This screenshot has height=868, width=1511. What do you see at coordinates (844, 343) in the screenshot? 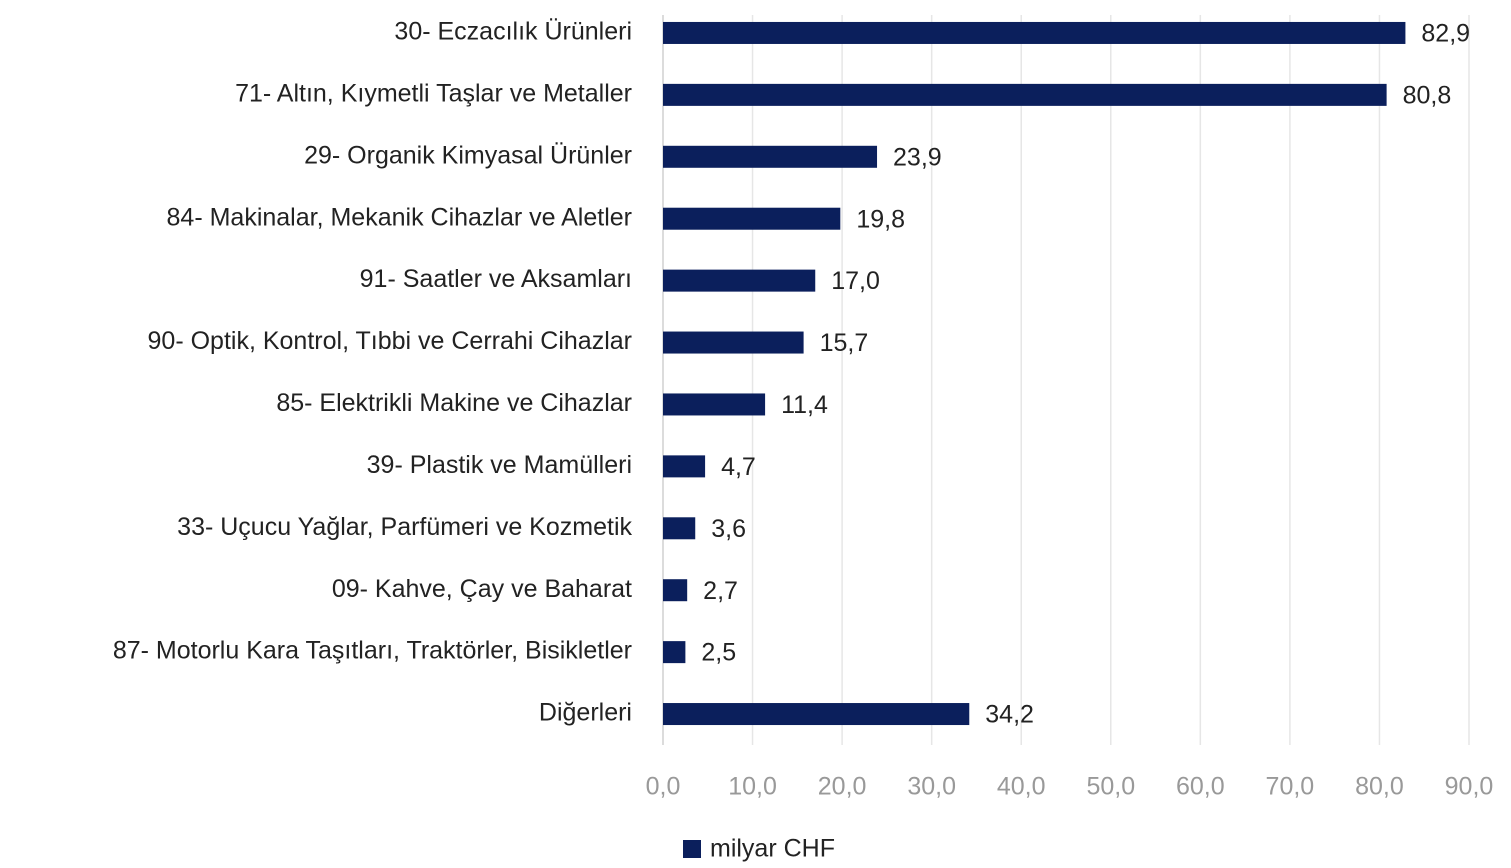
I see `data-label: 15,7` at bounding box center [844, 343].